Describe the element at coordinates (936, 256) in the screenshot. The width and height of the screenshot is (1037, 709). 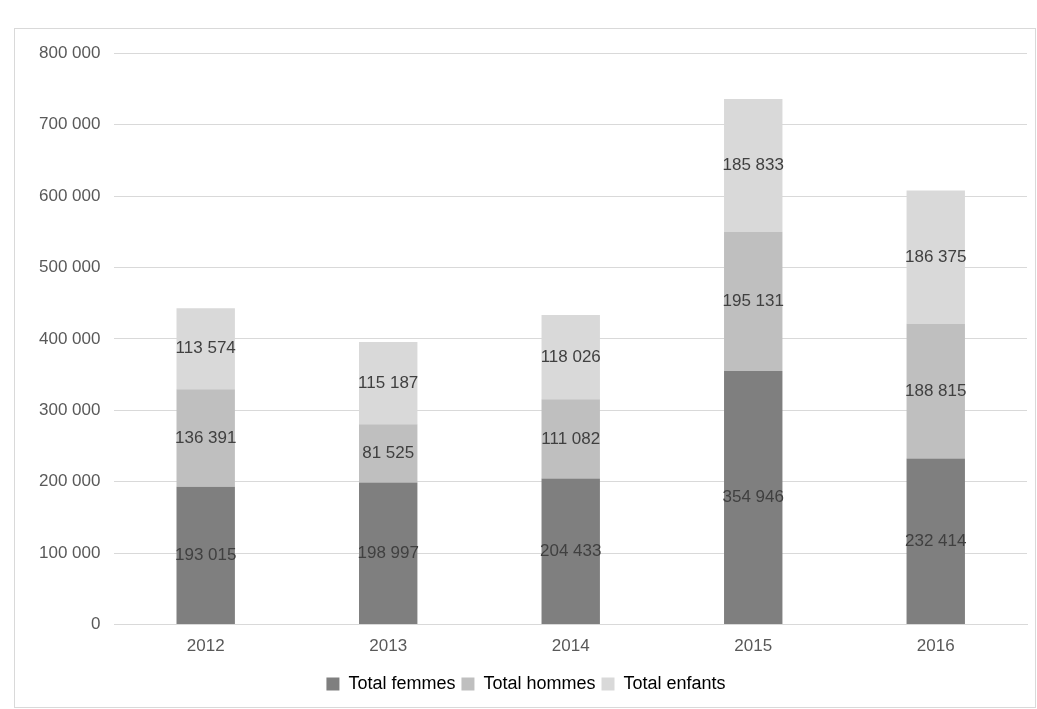
I see `data-label: 186 375` at that location.